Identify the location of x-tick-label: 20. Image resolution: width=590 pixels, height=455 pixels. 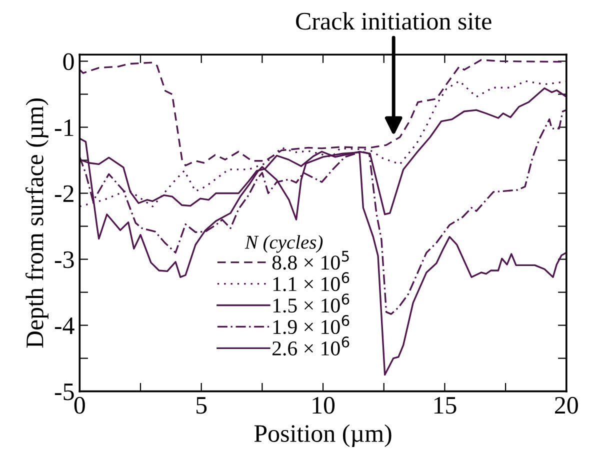
(566, 405).